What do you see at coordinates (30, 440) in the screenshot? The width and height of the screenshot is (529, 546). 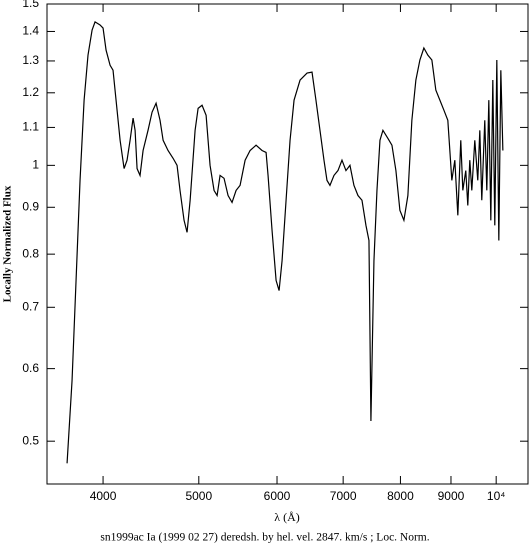 I see `y-tick-label: 0.5` at bounding box center [30, 440].